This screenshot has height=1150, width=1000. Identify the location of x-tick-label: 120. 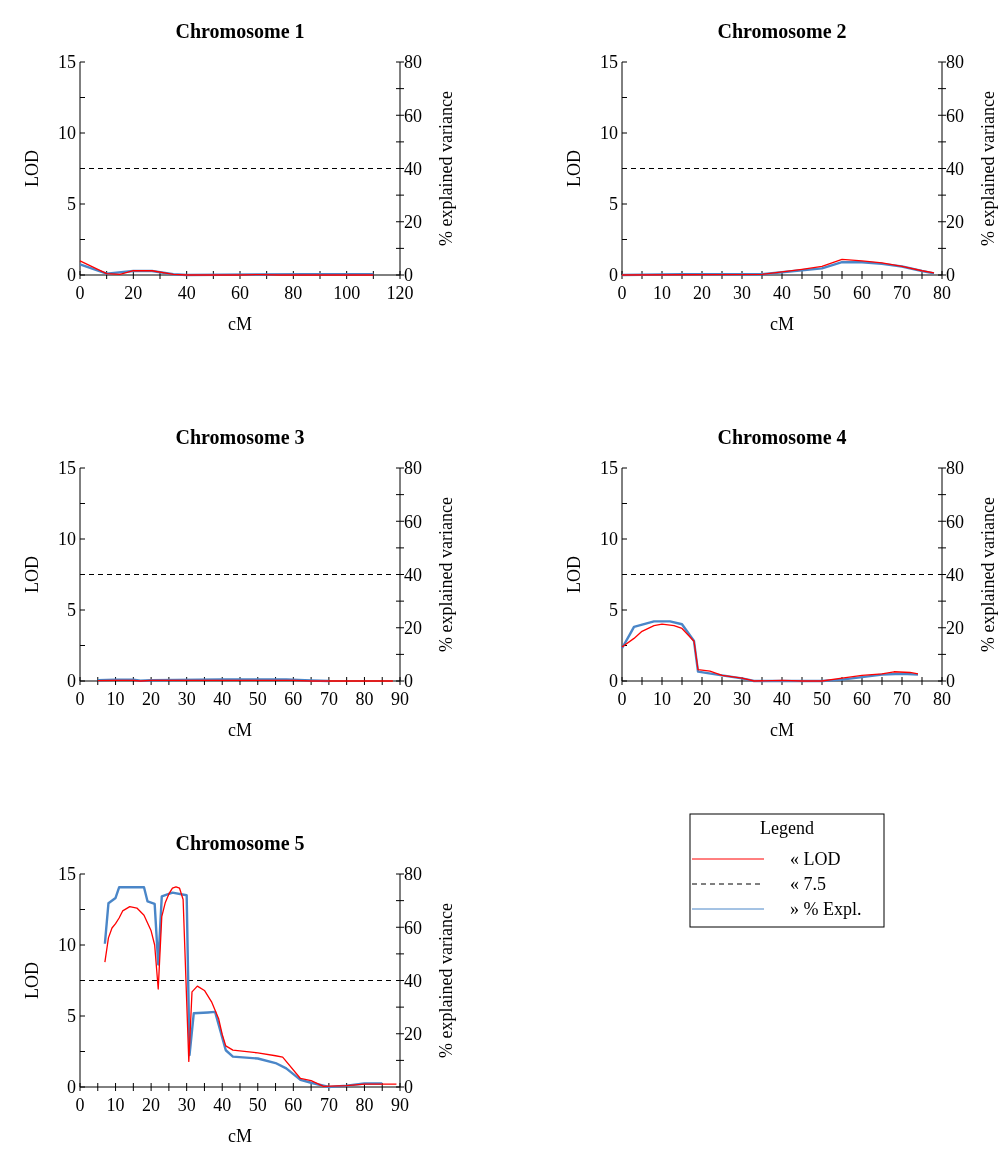
(400, 293).